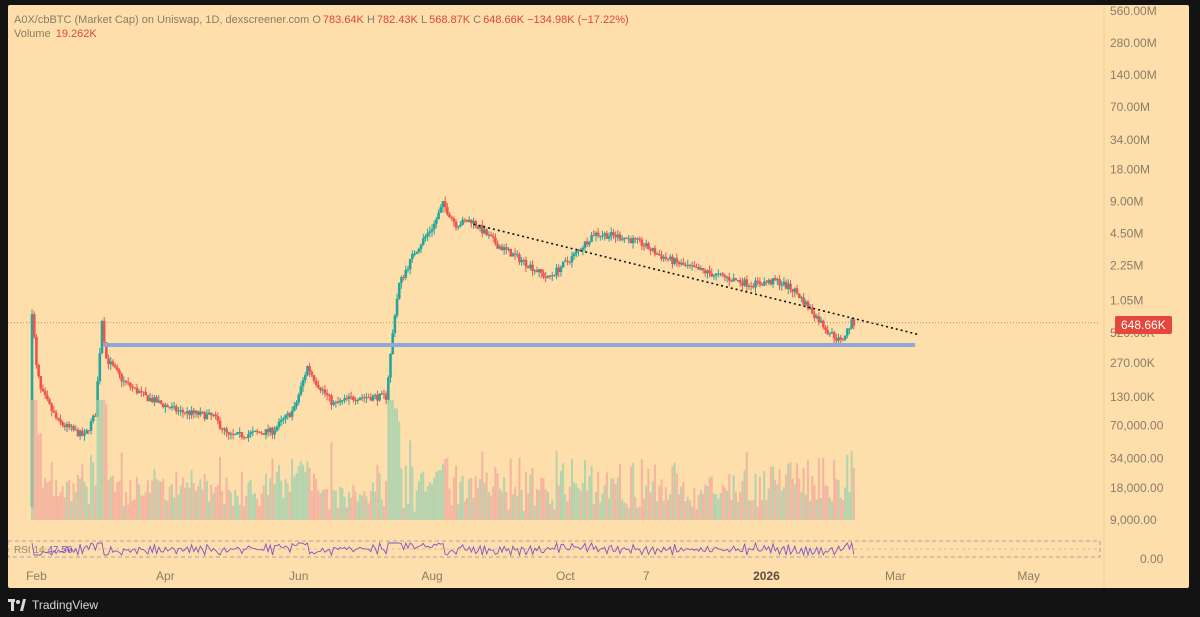 The image size is (1200, 617). Describe the element at coordinates (343, 20) in the screenshot. I see `open-value: 783.64K` at that location.